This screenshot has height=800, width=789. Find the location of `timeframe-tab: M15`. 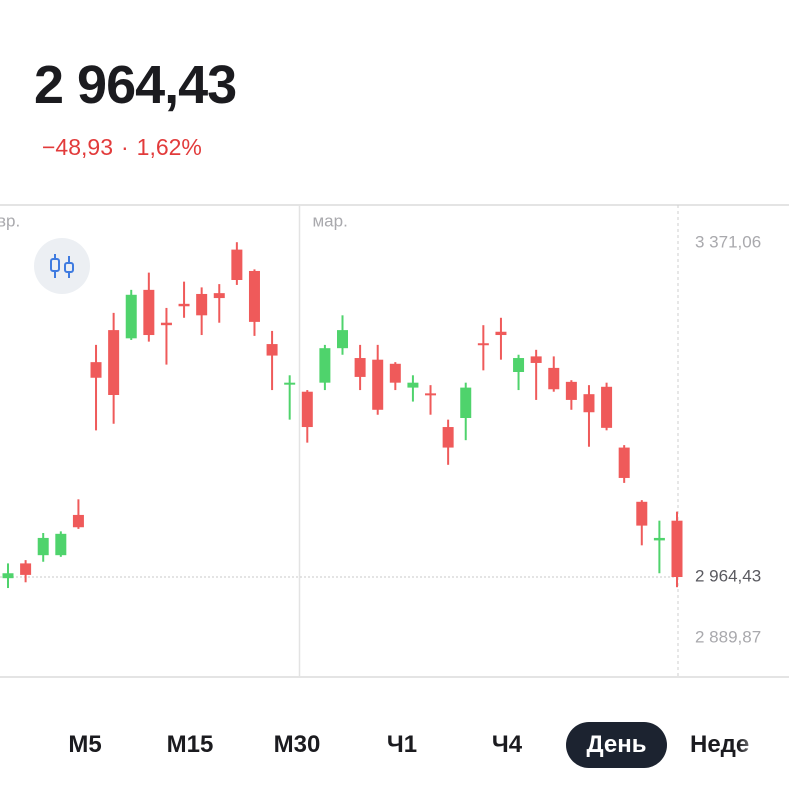

timeframe-tab: M15 is located at coordinates (190, 744).